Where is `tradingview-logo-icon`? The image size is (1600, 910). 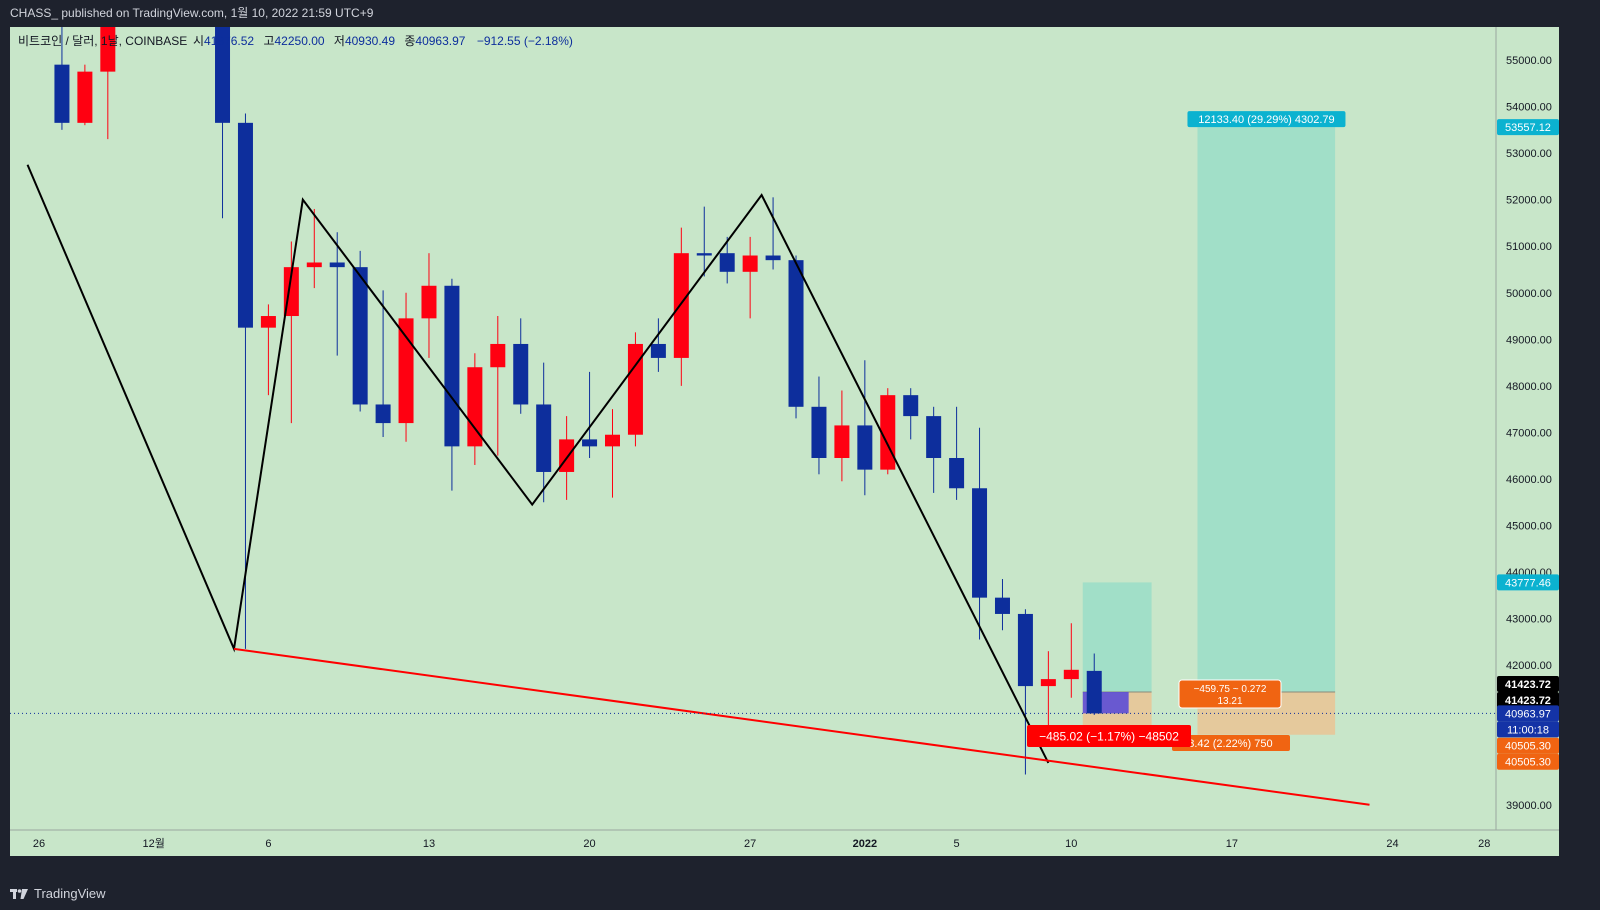 tradingview-logo-icon is located at coordinates (19, 893).